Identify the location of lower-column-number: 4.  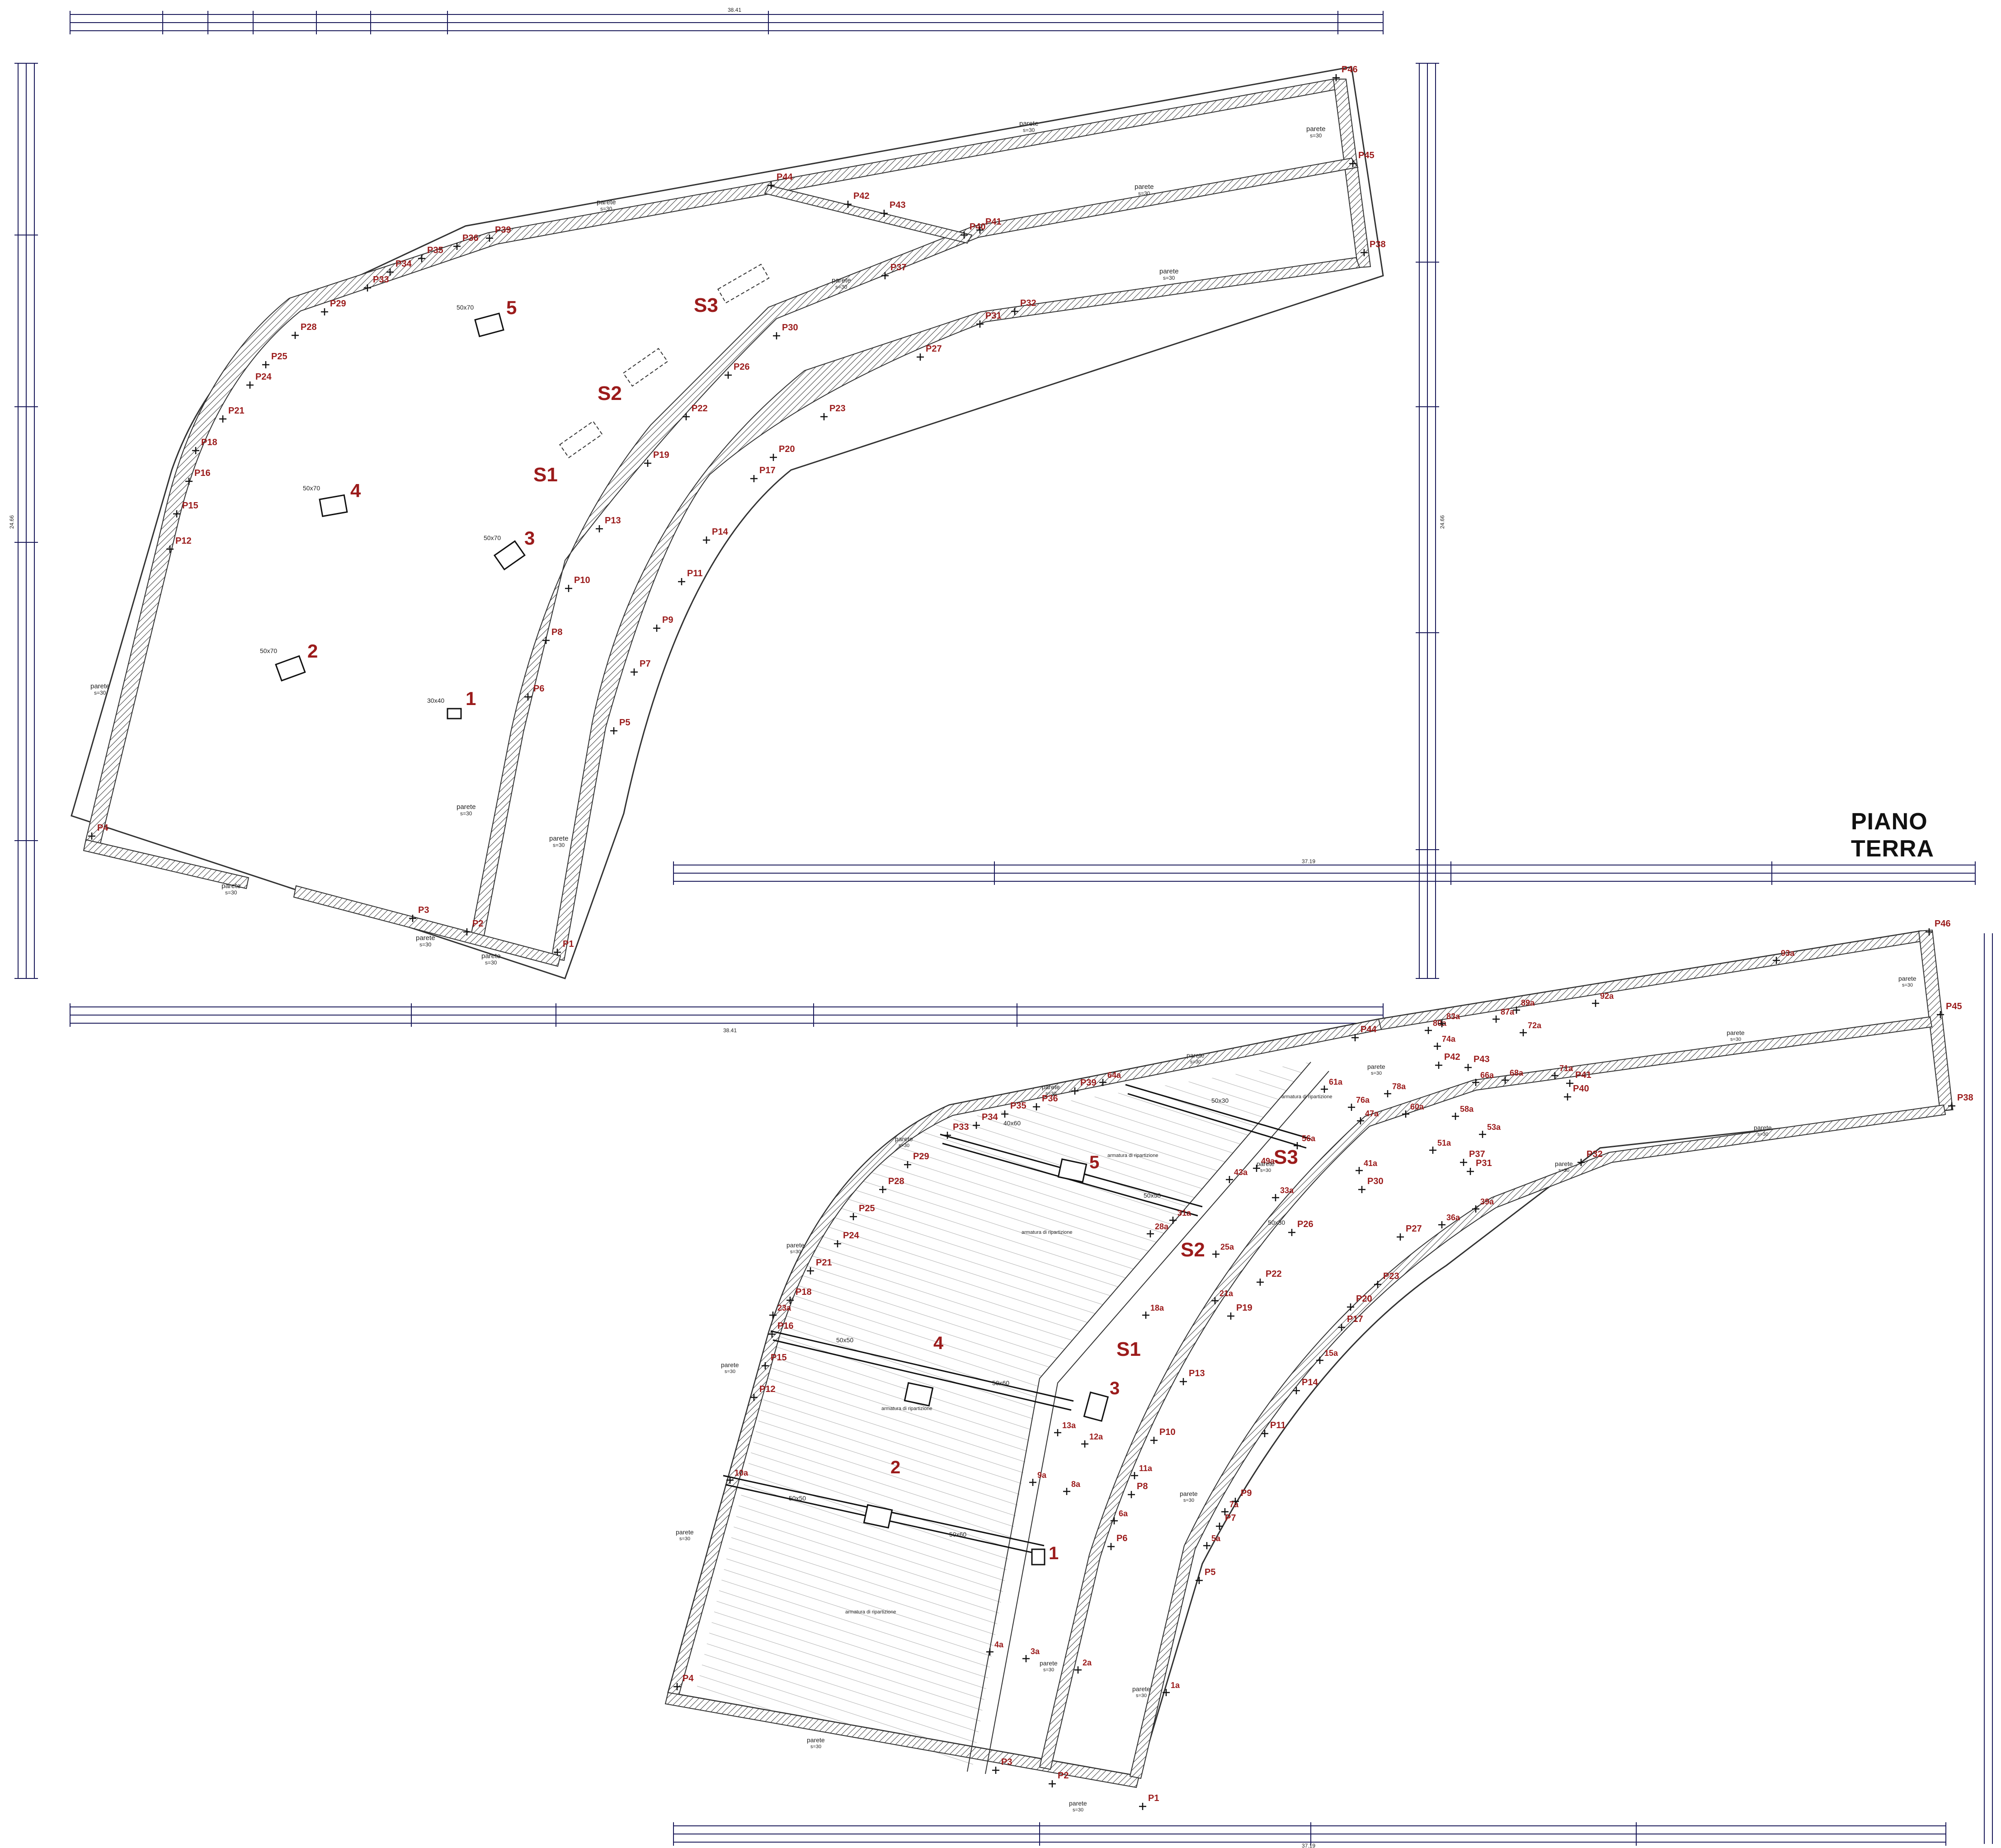
(938, 1343).